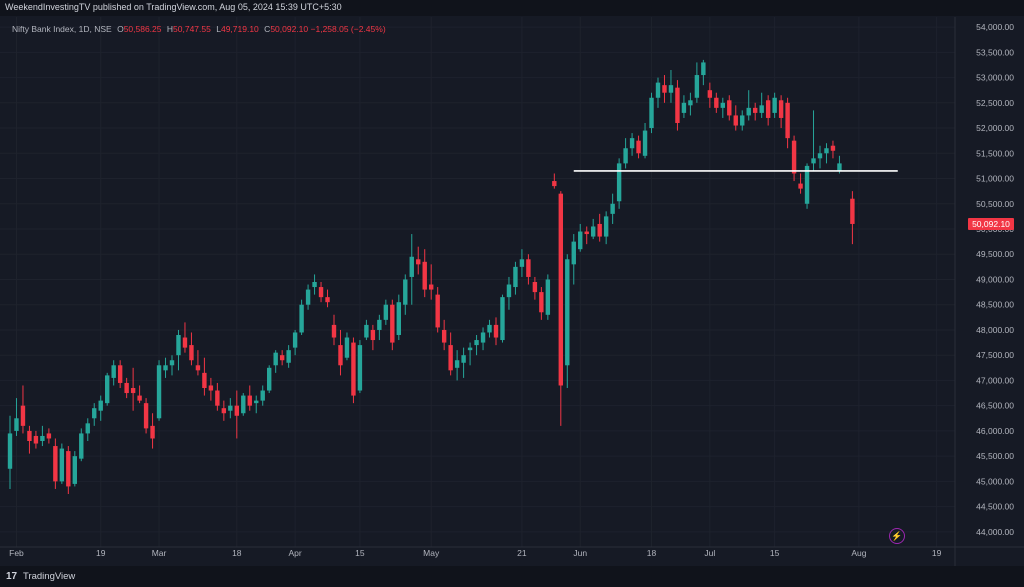 The height and width of the screenshot is (587, 1024). Describe the element at coordinates (995, 27) in the screenshot. I see `y-tick-label: 54,000.00` at that location.